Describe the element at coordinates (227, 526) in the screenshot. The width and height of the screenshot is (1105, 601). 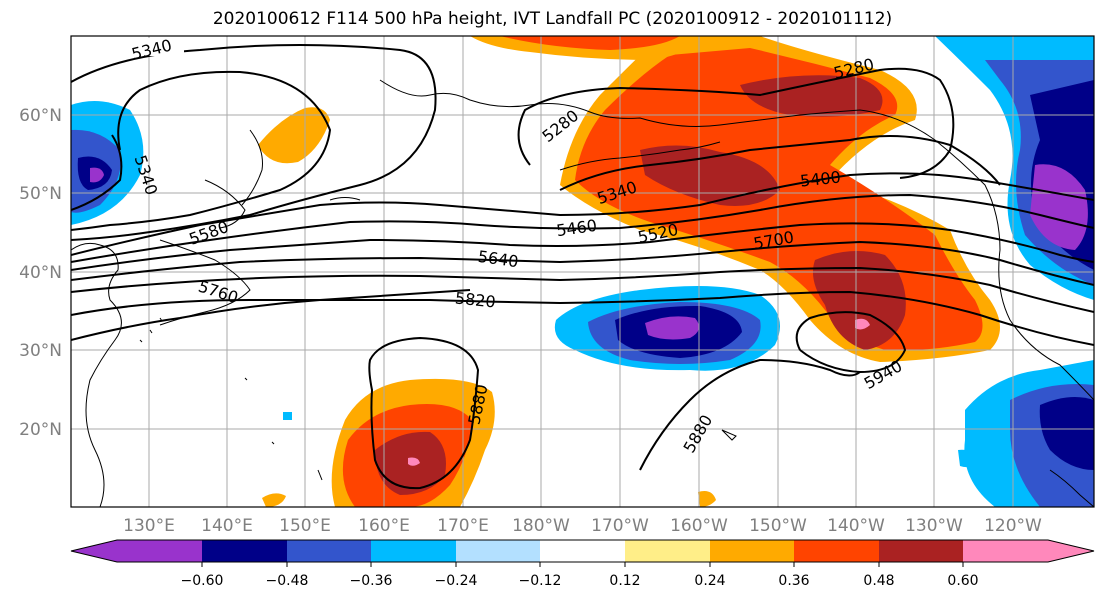
I see `lon-label: 140°E` at that location.